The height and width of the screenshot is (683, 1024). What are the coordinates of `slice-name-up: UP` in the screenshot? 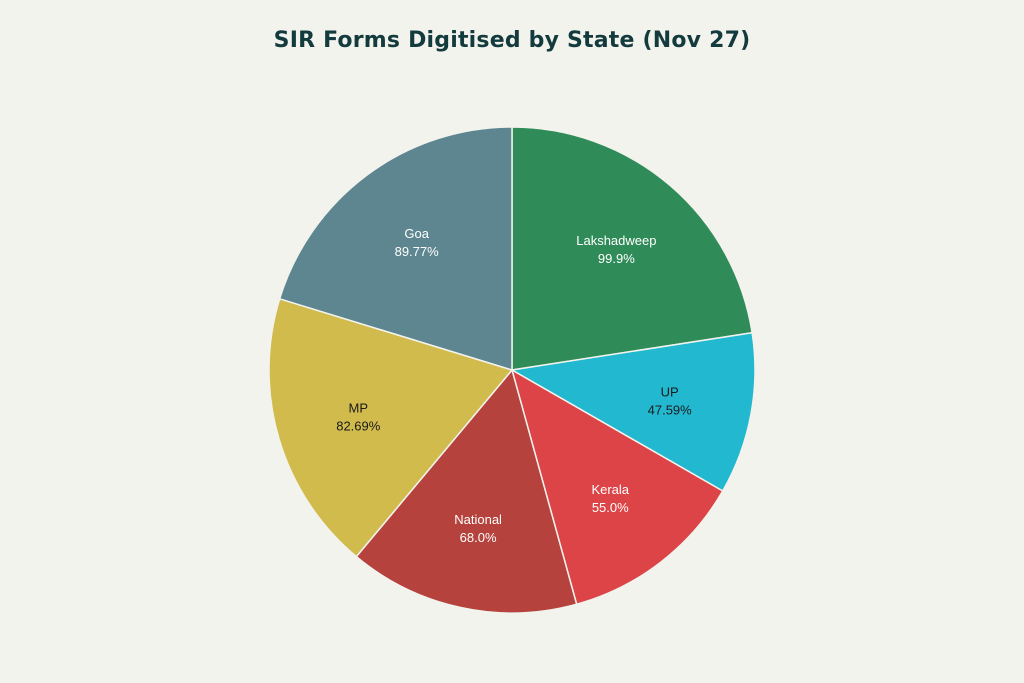 It's located at (670, 391).